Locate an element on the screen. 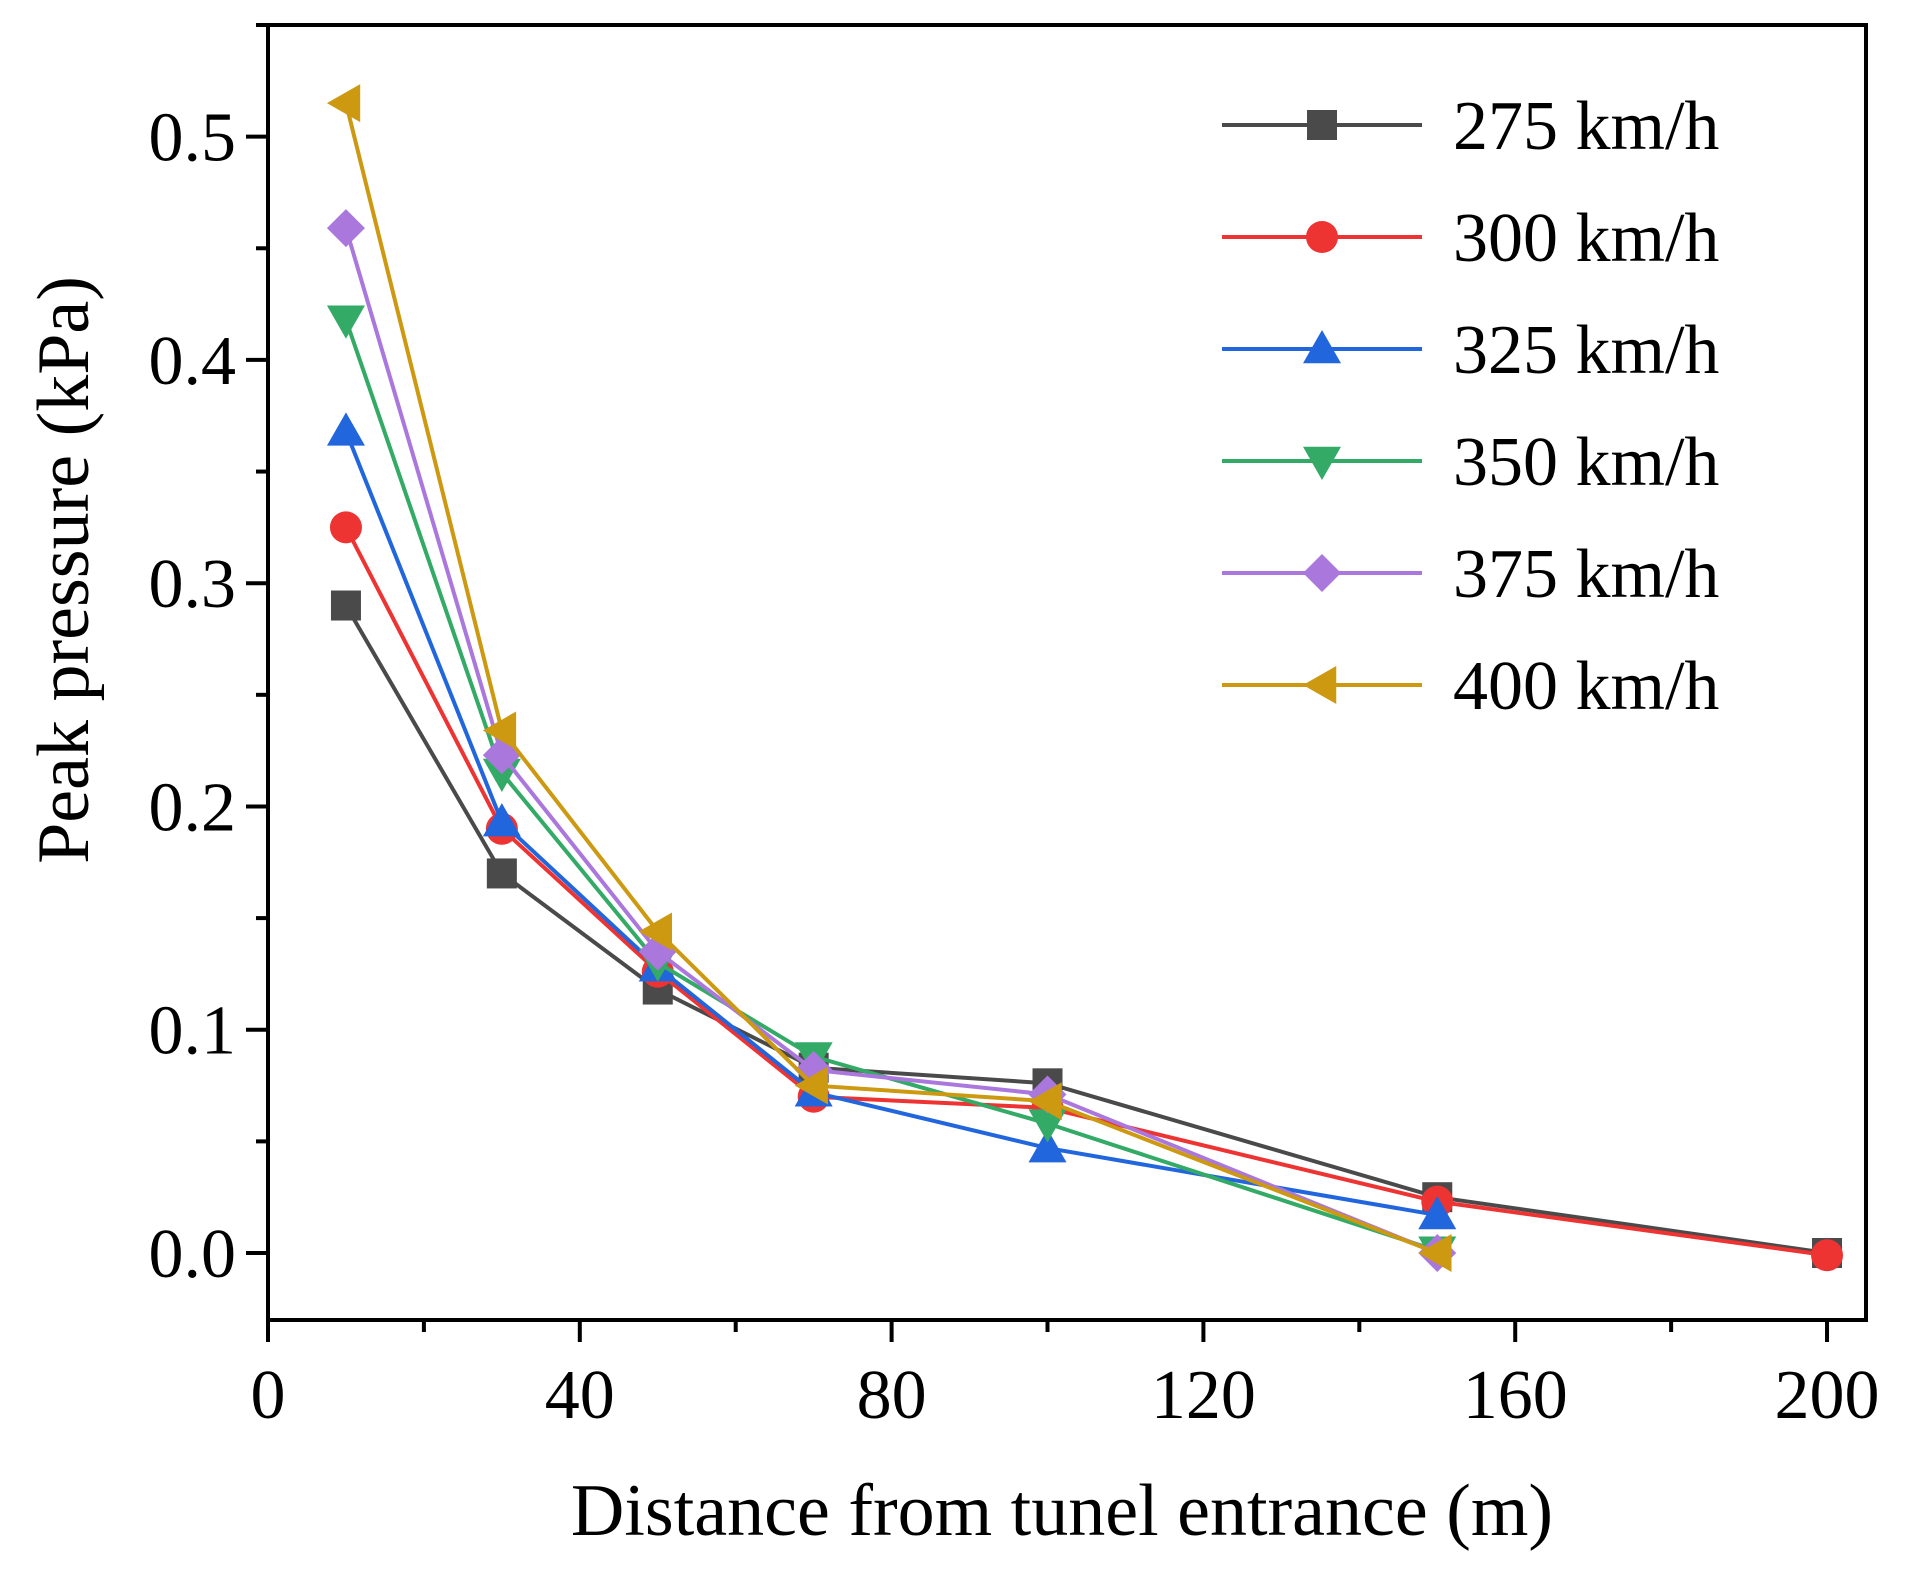 Image resolution: width=1909 pixels, height=1583 pixels. legend-item: 400 km/h is located at coordinates (1470, 686).